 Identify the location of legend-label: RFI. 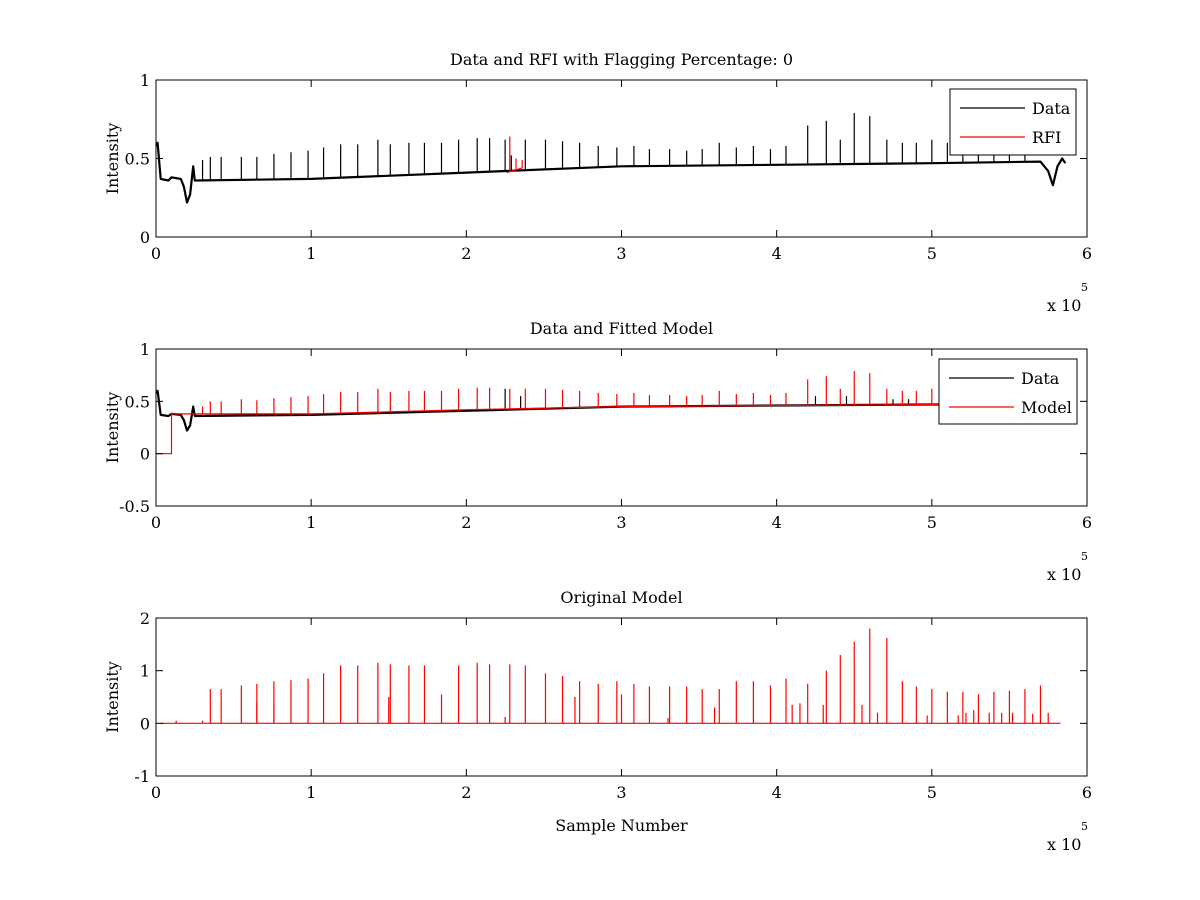
(1046, 137).